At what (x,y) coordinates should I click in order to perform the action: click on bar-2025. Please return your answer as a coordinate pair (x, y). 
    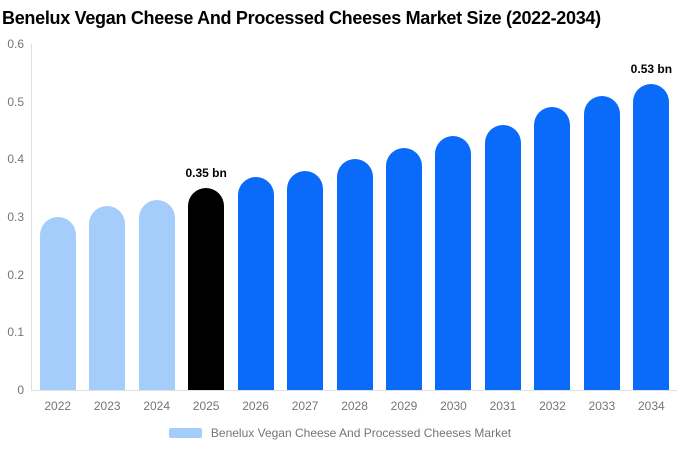
    Looking at the image, I should click on (206, 289).